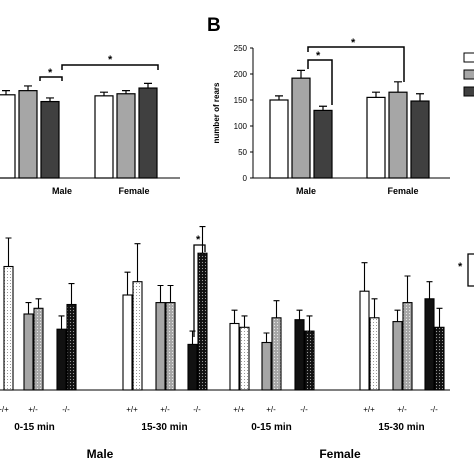 The image size is (474, 474). What do you see at coordinates (318, 56) in the screenshot?
I see `panel-b-star-1: *` at bounding box center [318, 56].